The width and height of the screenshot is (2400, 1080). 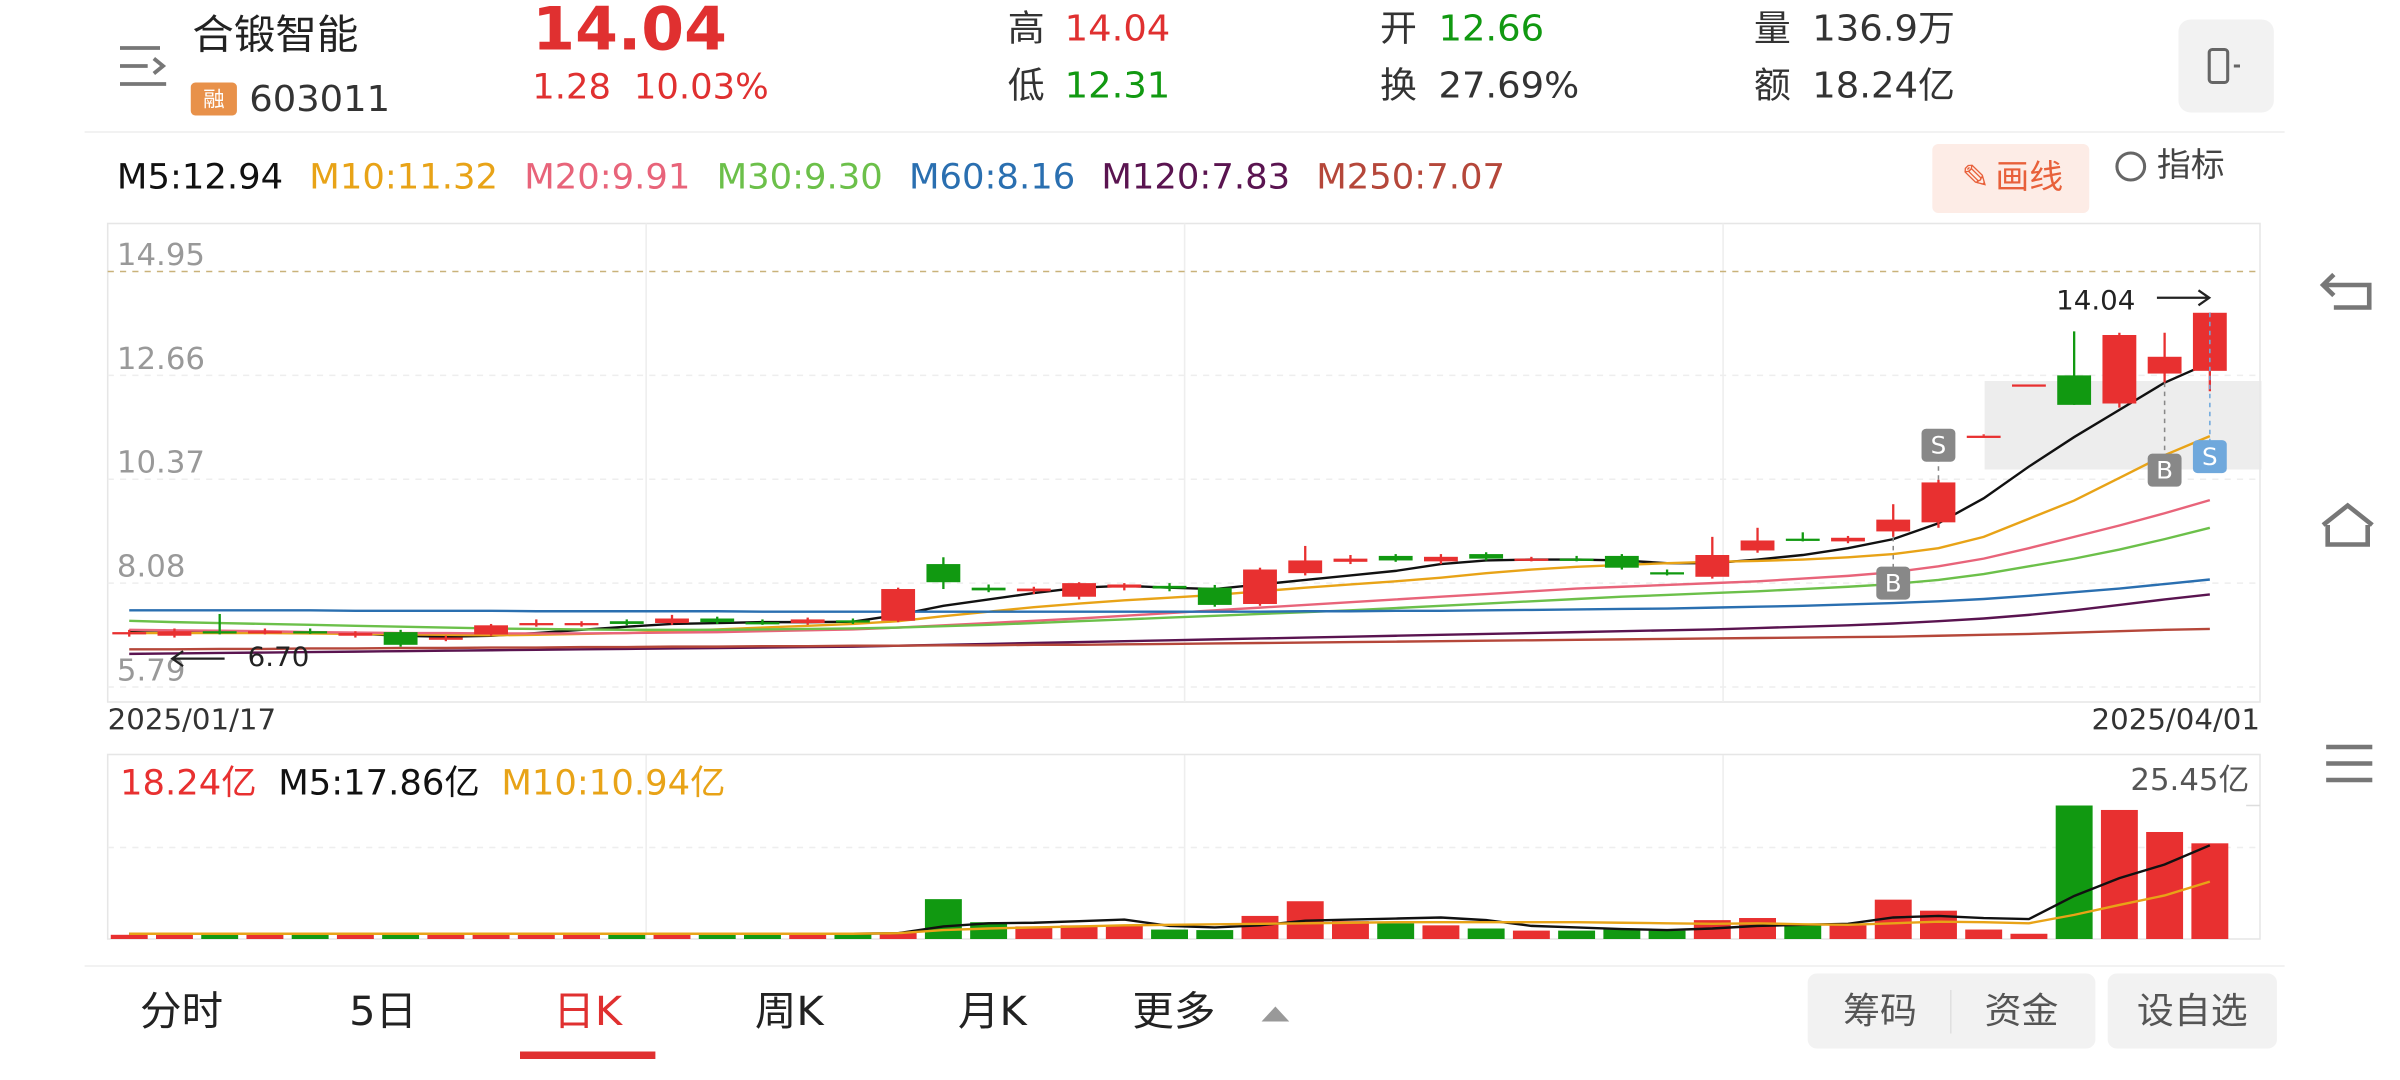 I want to click on draw-button: ✎ 画线, so click(x=2011, y=178).